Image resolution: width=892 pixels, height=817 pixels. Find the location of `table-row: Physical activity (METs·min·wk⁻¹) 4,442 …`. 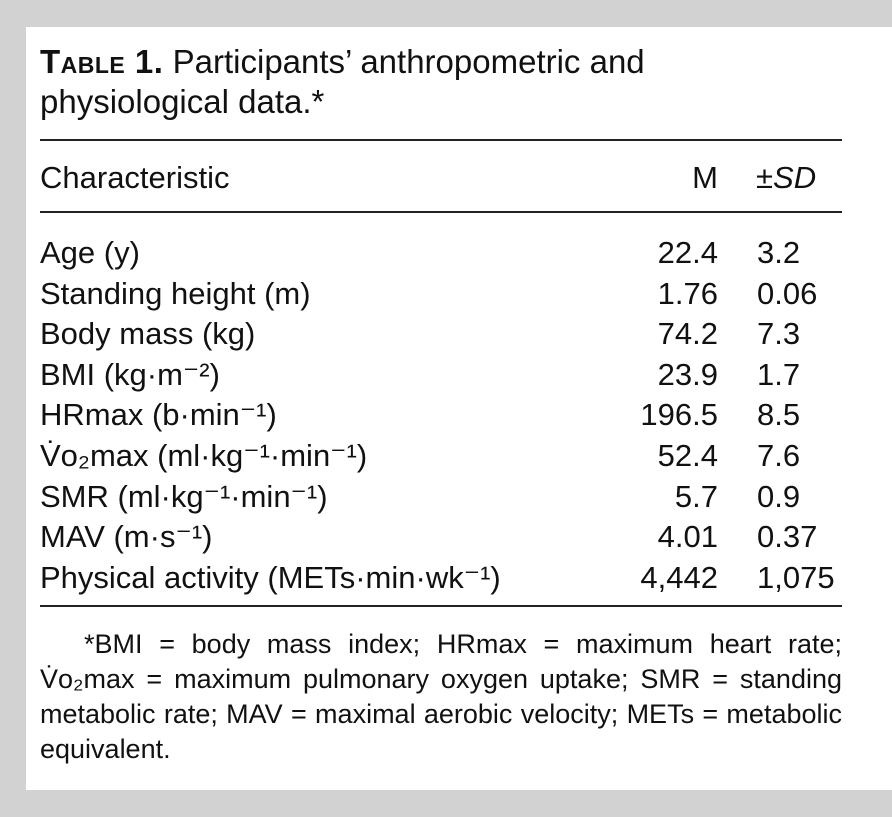

table-row: Physical activity (METs·min·wk⁻¹) 4,442 … is located at coordinates (441, 578).